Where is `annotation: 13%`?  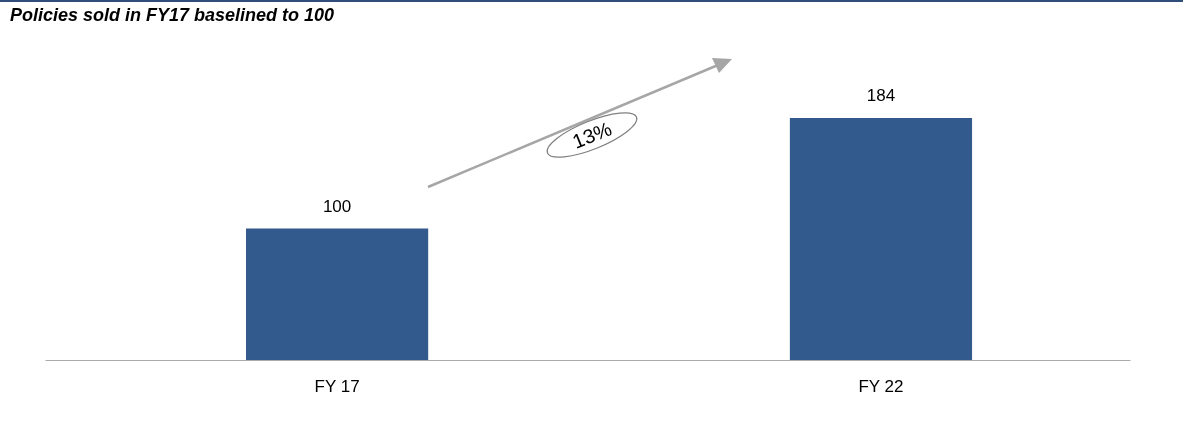
annotation: 13% is located at coordinates (592, 135).